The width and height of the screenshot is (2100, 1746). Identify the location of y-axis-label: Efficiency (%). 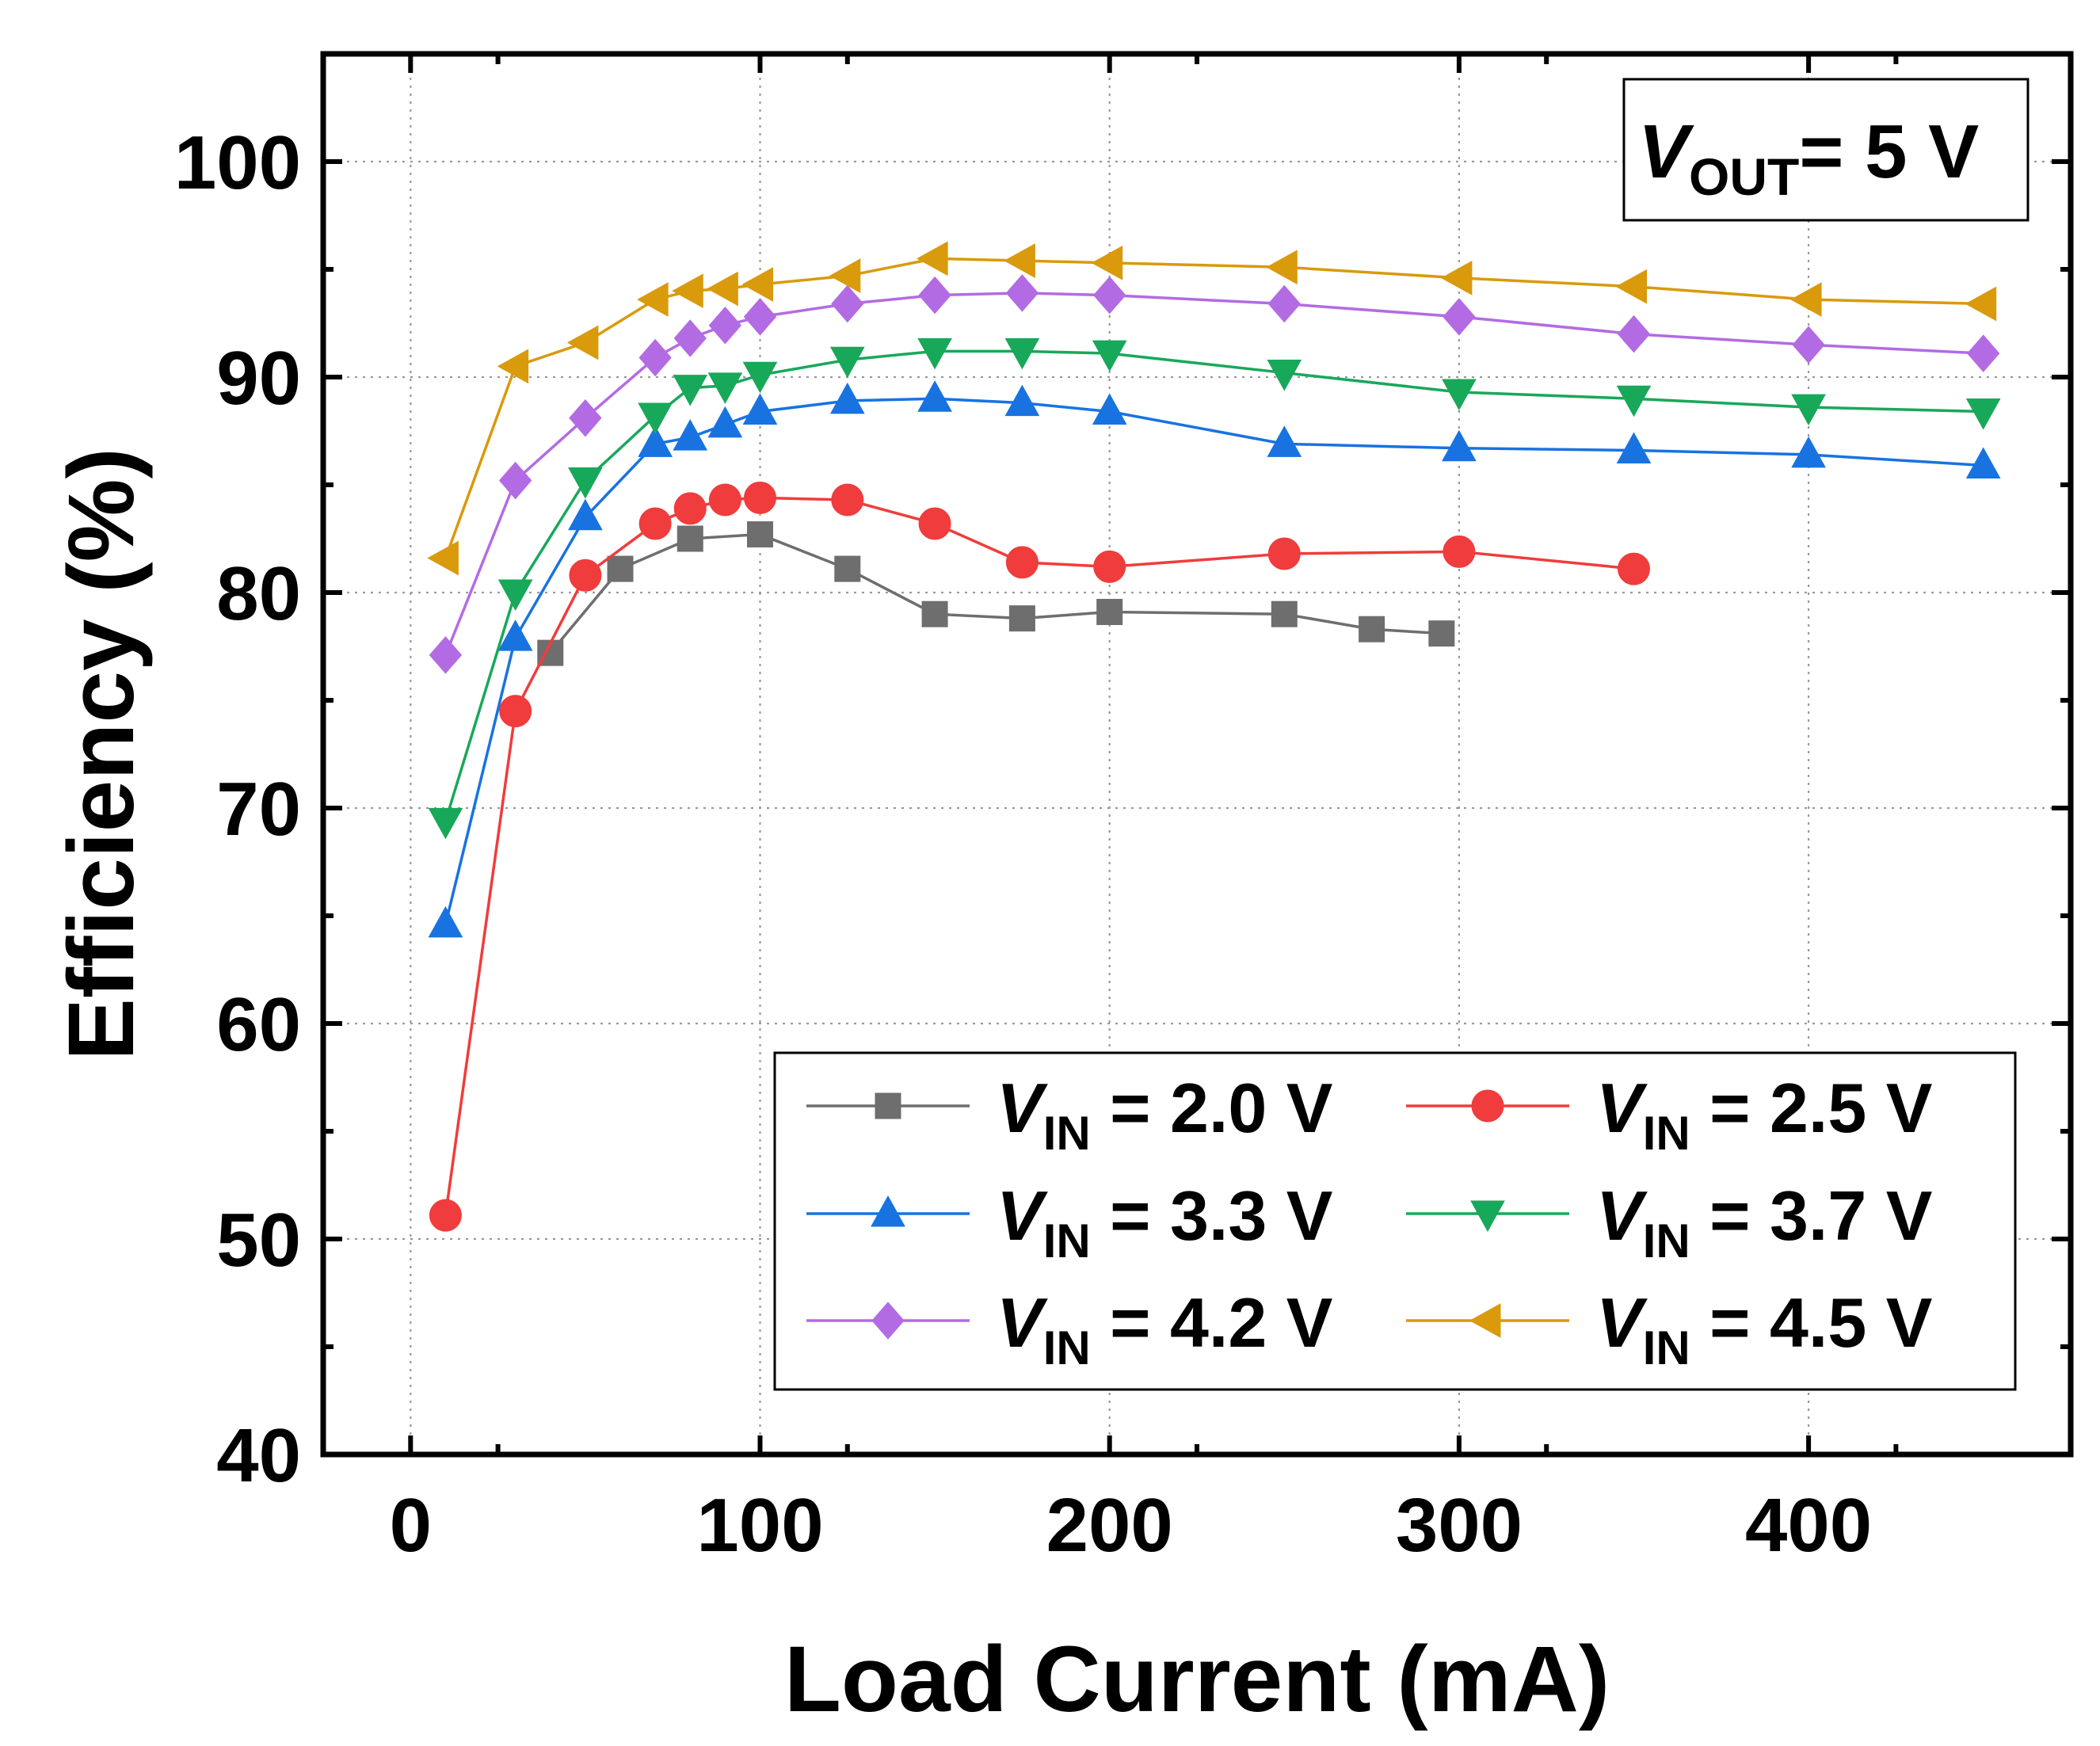
(101, 754).